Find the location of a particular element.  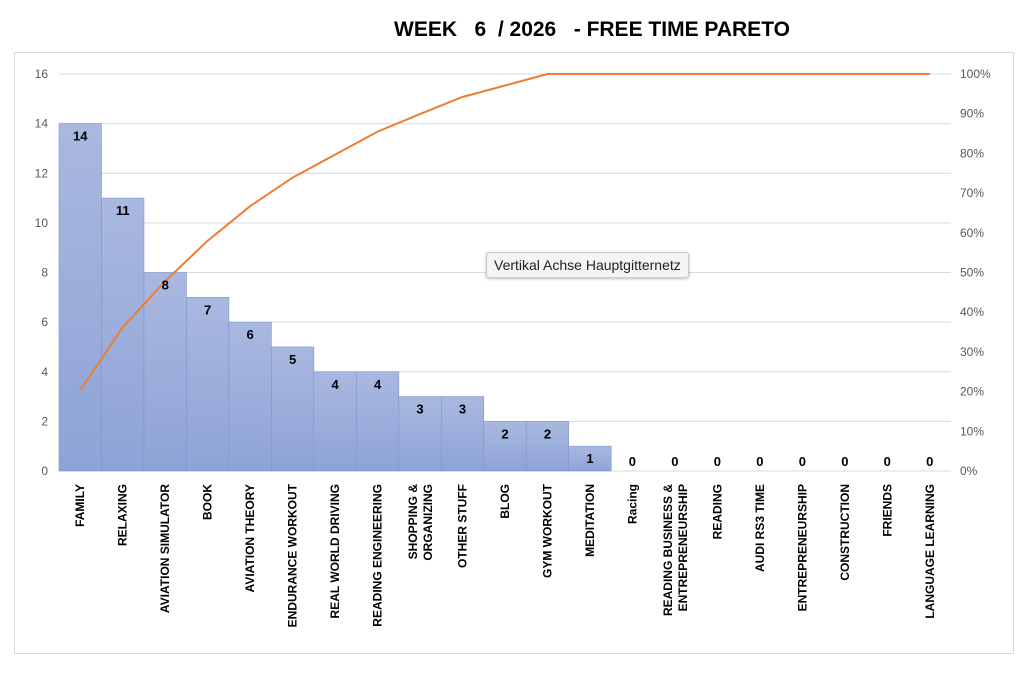

data-label: 8 is located at coordinates (165, 285).